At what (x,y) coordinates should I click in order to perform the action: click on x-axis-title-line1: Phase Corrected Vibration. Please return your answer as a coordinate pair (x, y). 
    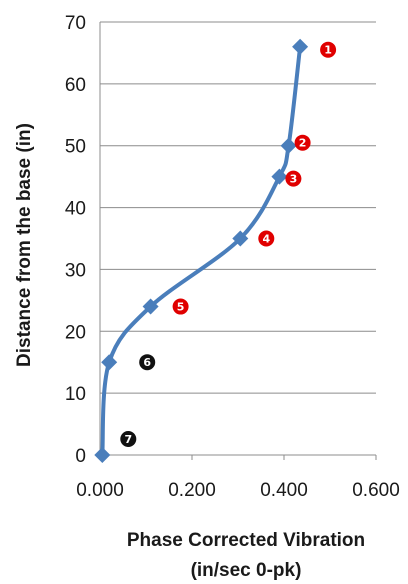
    Looking at the image, I should click on (246, 540).